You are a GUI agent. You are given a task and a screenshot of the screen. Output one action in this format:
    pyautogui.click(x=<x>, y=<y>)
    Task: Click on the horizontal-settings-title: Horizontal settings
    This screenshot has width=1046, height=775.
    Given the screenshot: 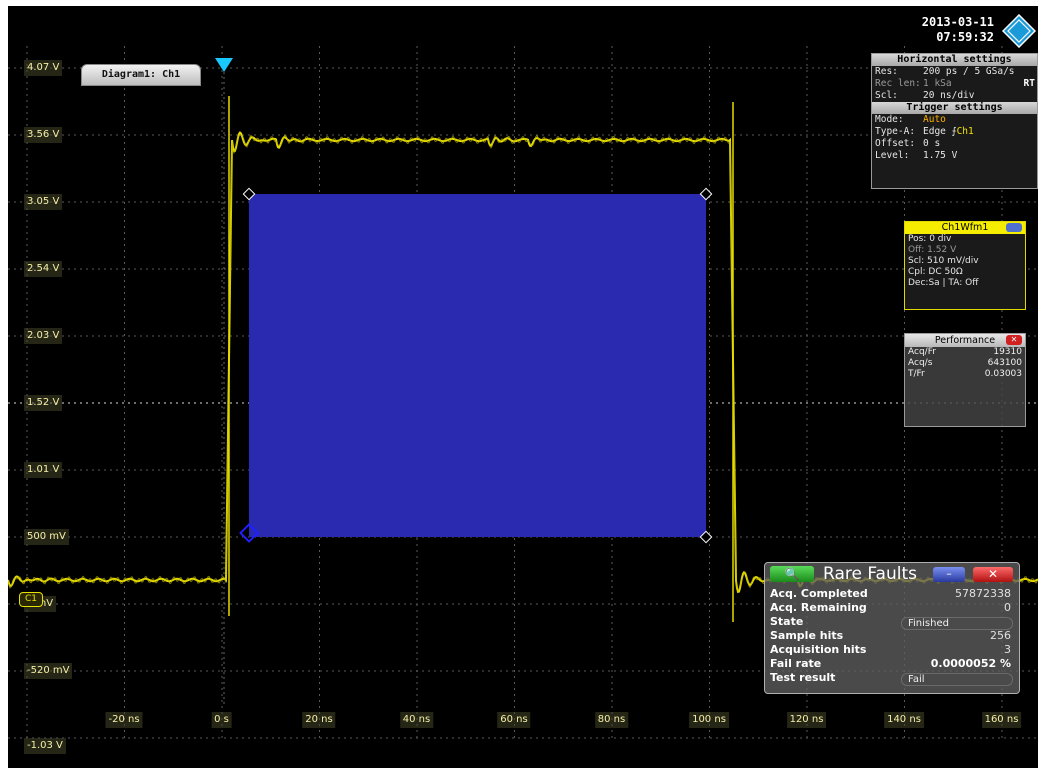 What is the action you would take?
    pyautogui.click(x=954, y=60)
    